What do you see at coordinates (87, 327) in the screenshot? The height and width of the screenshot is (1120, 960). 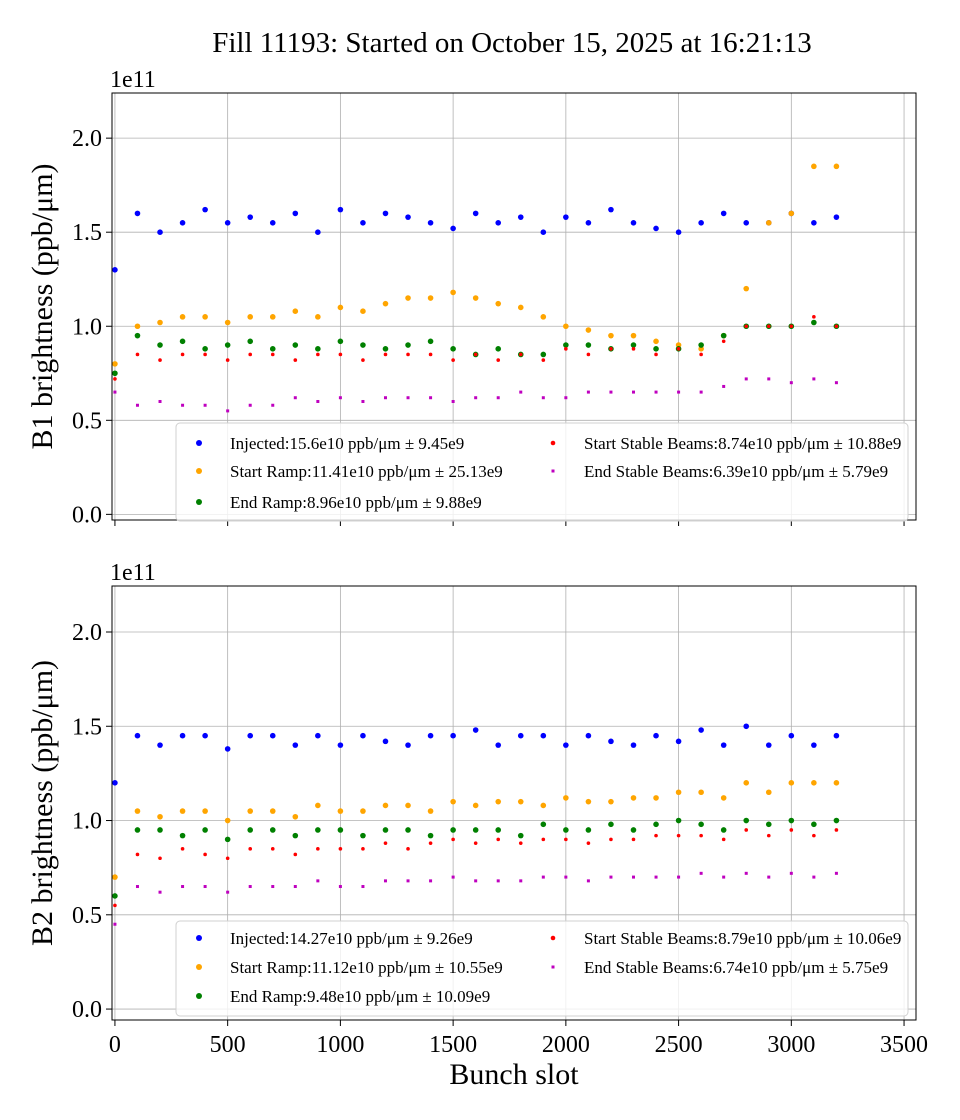 I see `y-tick-label: 1.0` at bounding box center [87, 327].